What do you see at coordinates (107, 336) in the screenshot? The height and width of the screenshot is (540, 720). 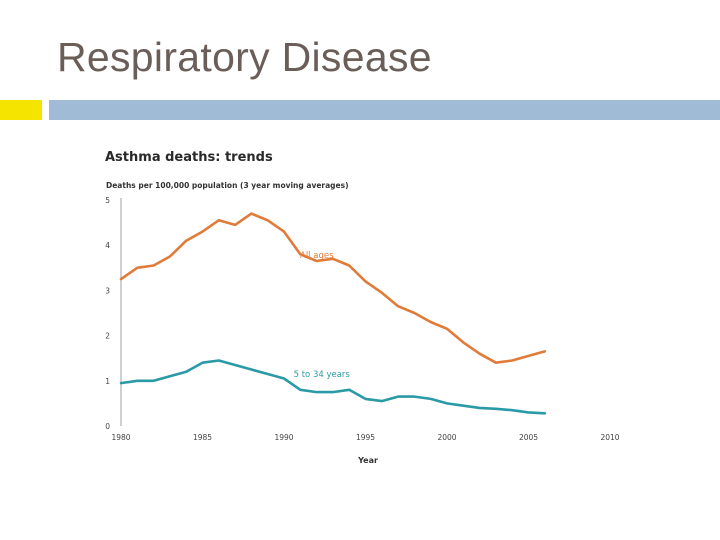 I see `y-tick-label: 2` at bounding box center [107, 336].